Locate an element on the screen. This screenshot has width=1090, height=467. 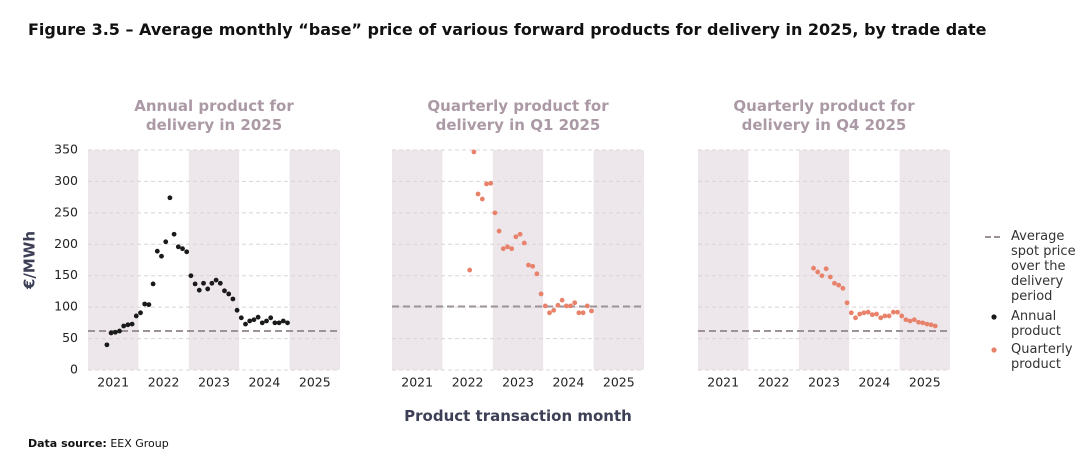
y-tick-label: 50 is located at coordinates (70, 337).